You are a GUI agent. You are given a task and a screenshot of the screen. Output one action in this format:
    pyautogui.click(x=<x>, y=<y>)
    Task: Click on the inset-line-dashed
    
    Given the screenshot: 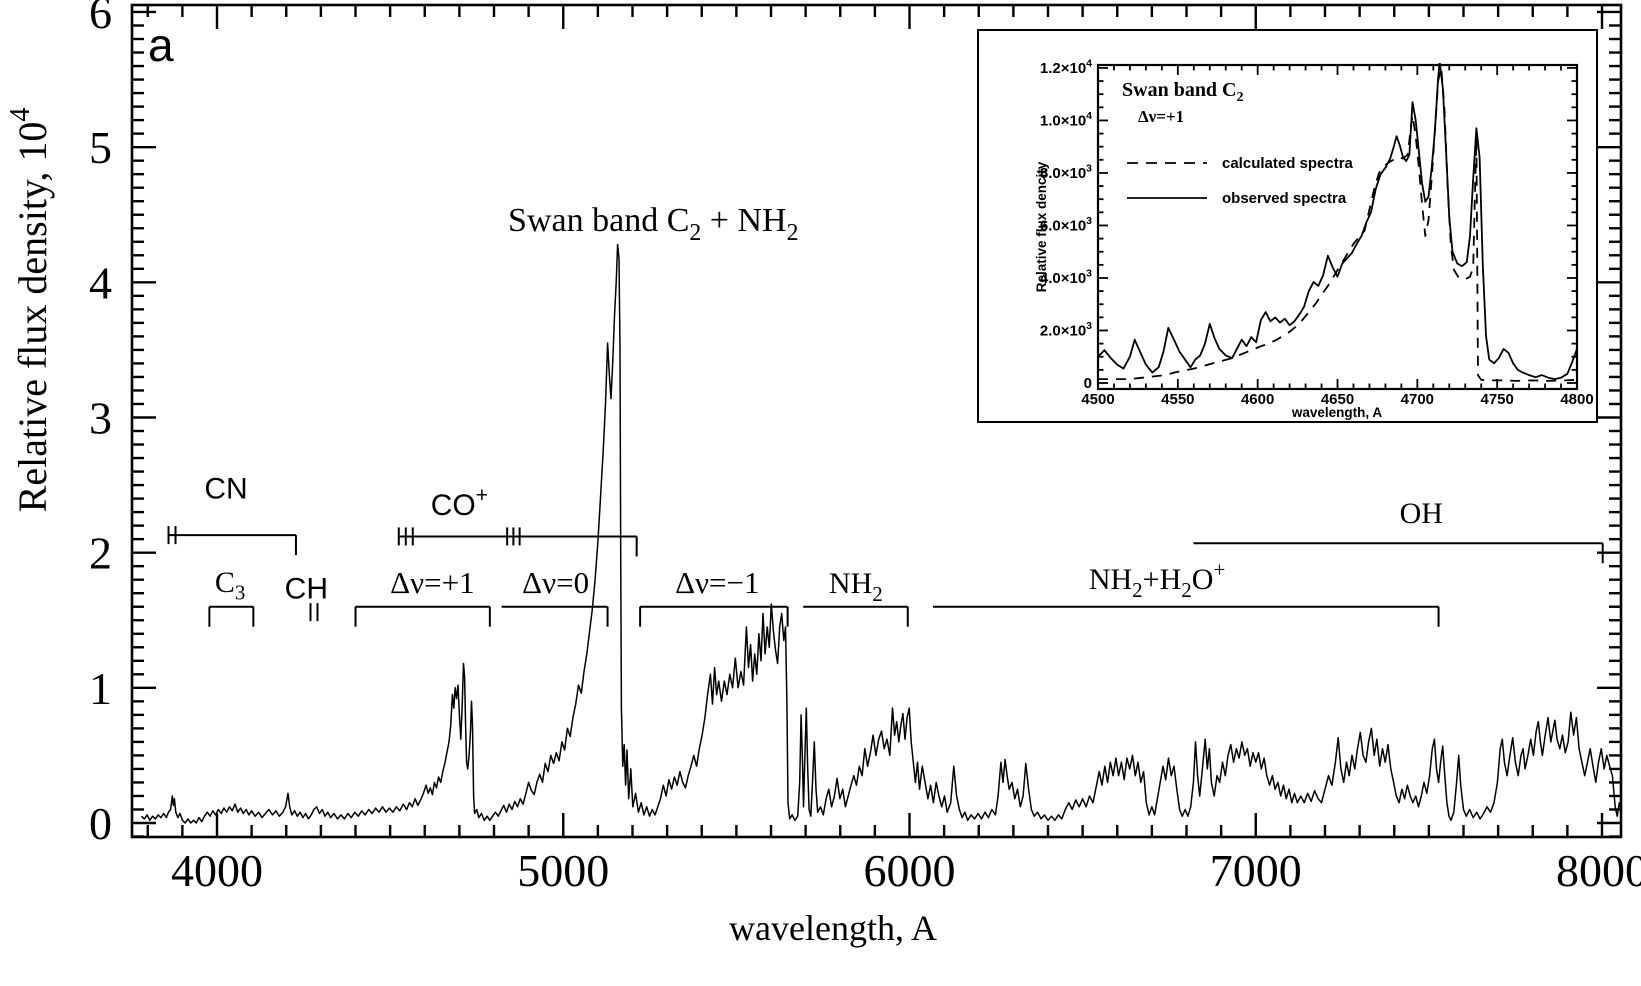 What is the action you would take?
    pyautogui.click(x=1337, y=224)
    